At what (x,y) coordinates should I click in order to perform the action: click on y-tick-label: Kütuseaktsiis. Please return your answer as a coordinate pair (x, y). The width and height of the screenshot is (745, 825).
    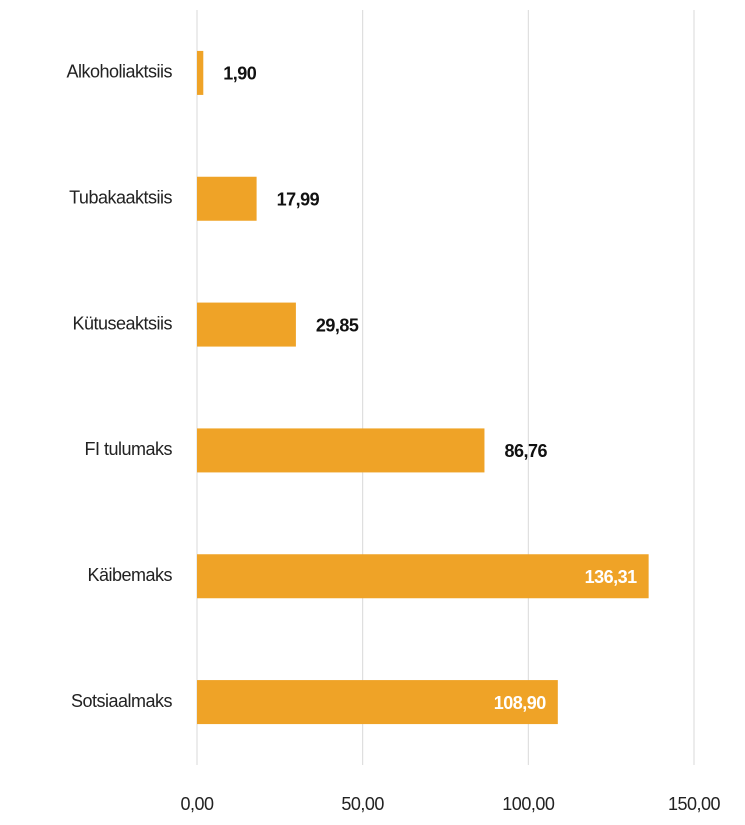
    Looking at the image, I should click on (122, 323).